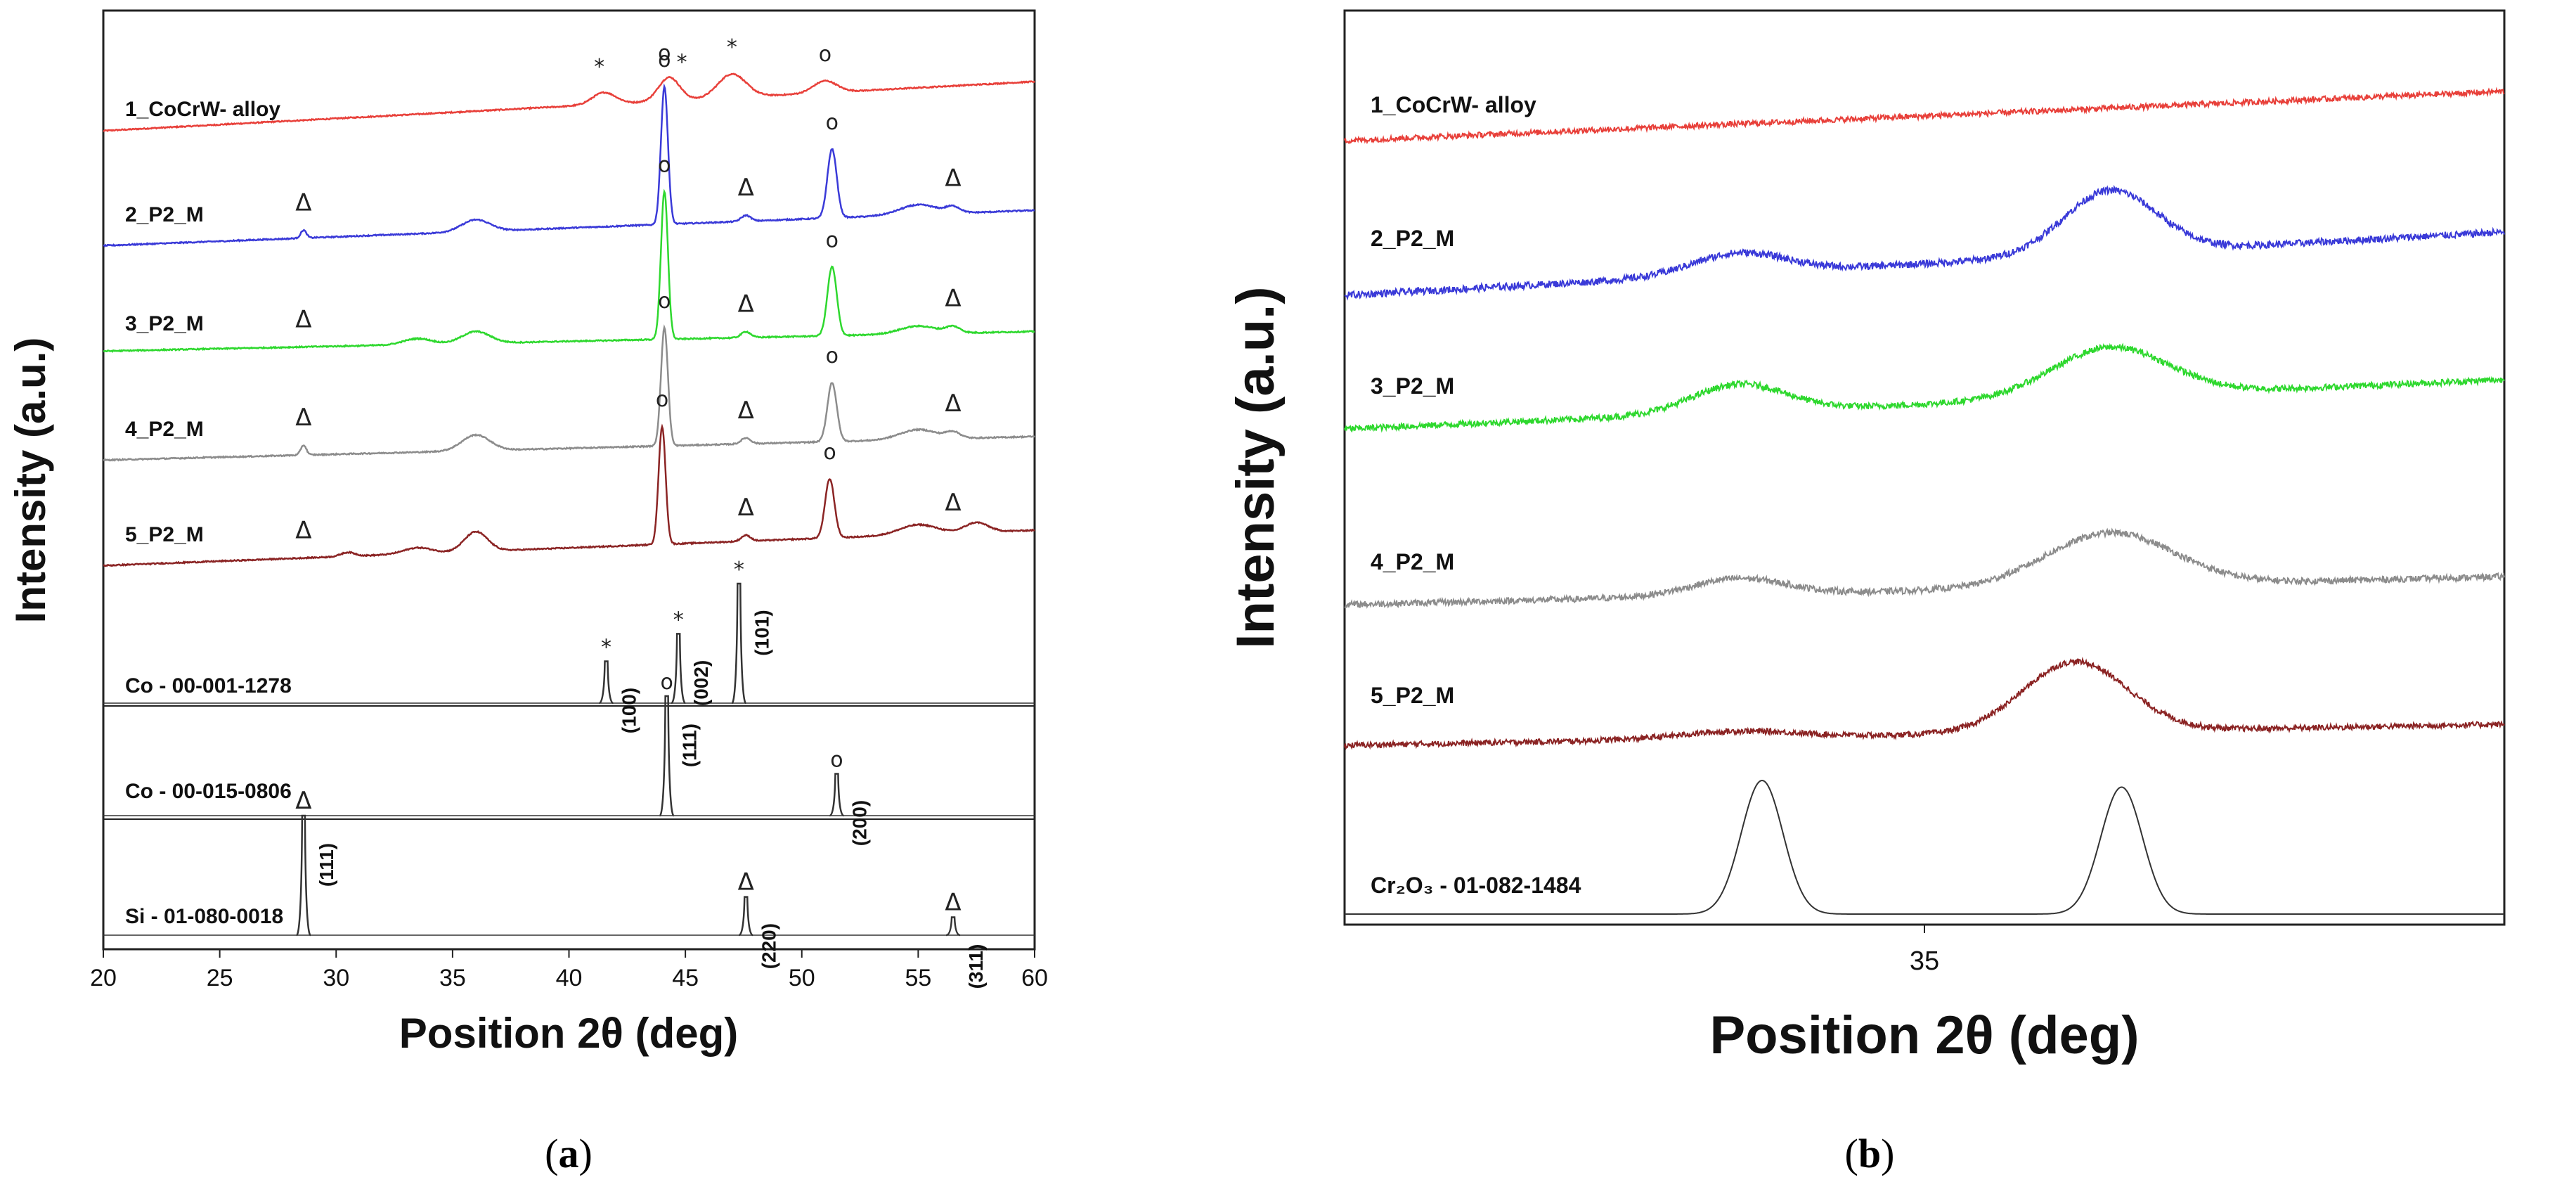  What do you see at coordinates (31, 481) in the screenshot?
I see `y-axis-label-a: Intensity (a.u.)` at bounding box center [31, 481].